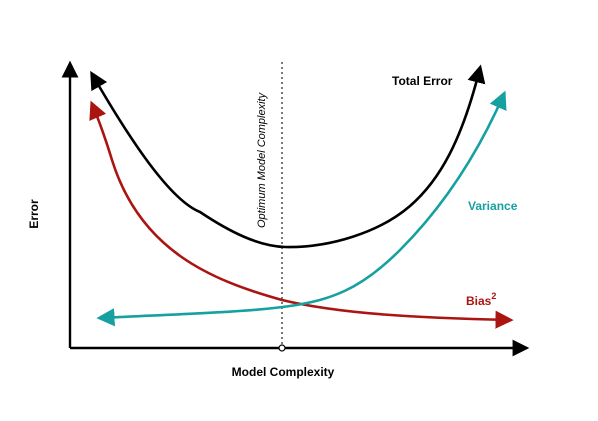 The height and width of the screenshot is (421, 598). I want to click on optimum-tick-marker, so click(282, 348).